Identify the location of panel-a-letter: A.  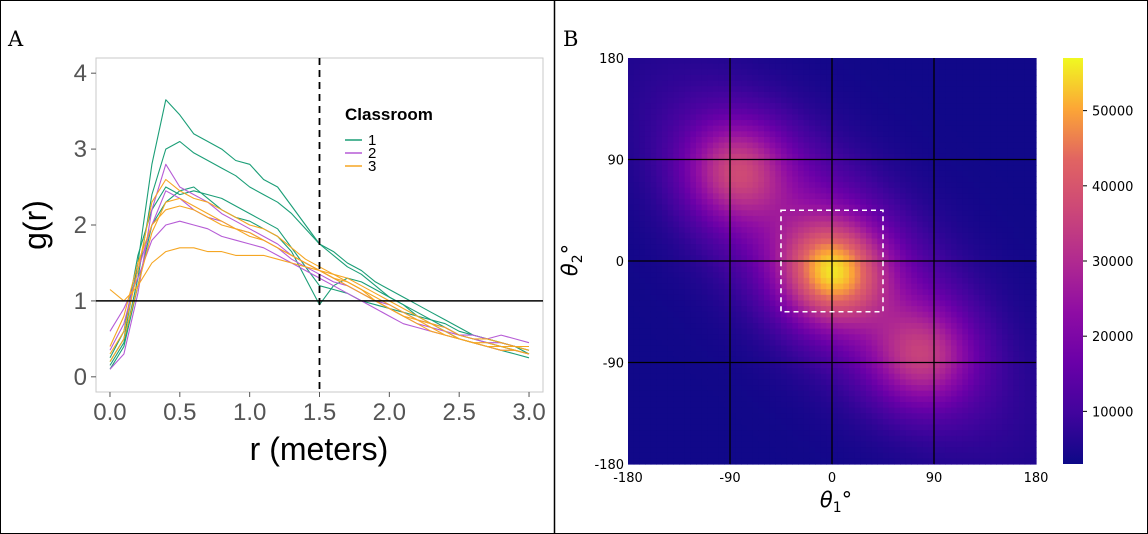
(15, 39).